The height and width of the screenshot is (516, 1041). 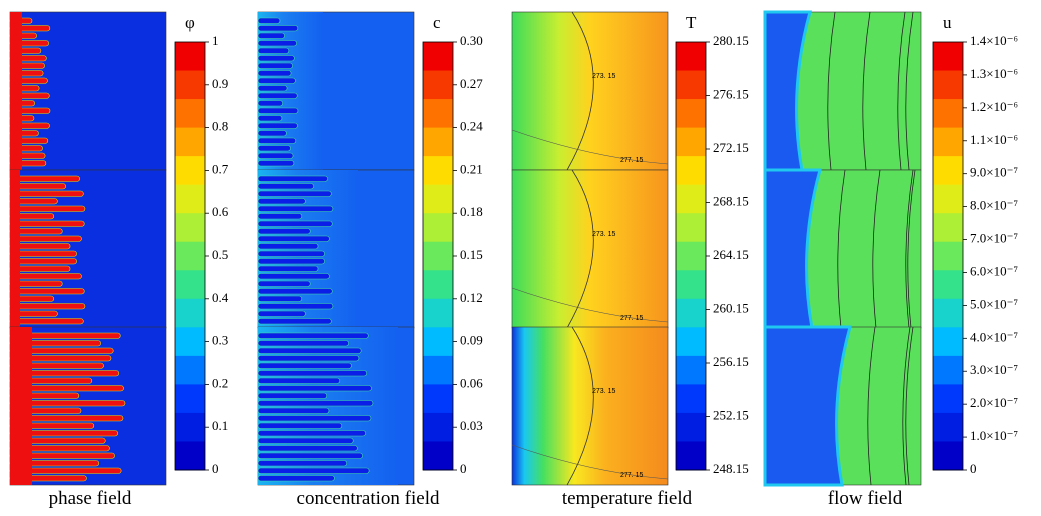 I want to click on colorbar-tick-label: 8.0×10⁻⁷, so click(x=994, y=205).